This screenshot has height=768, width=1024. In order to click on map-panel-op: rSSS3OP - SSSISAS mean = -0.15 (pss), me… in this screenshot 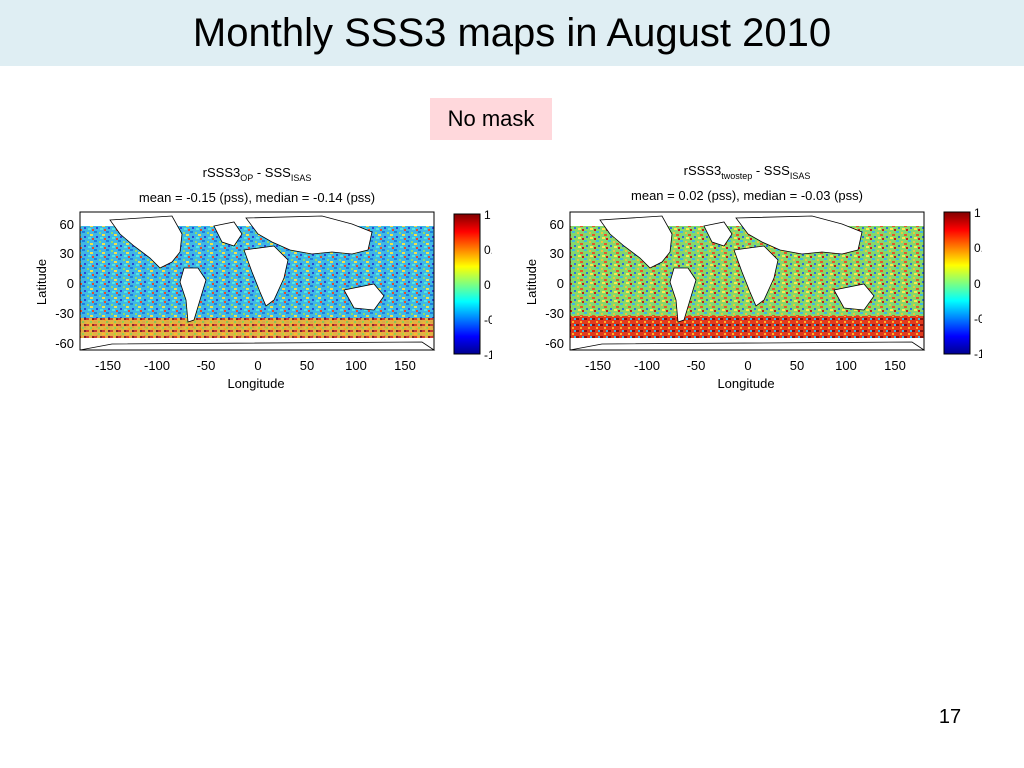, I will do `click(257, 275)`.